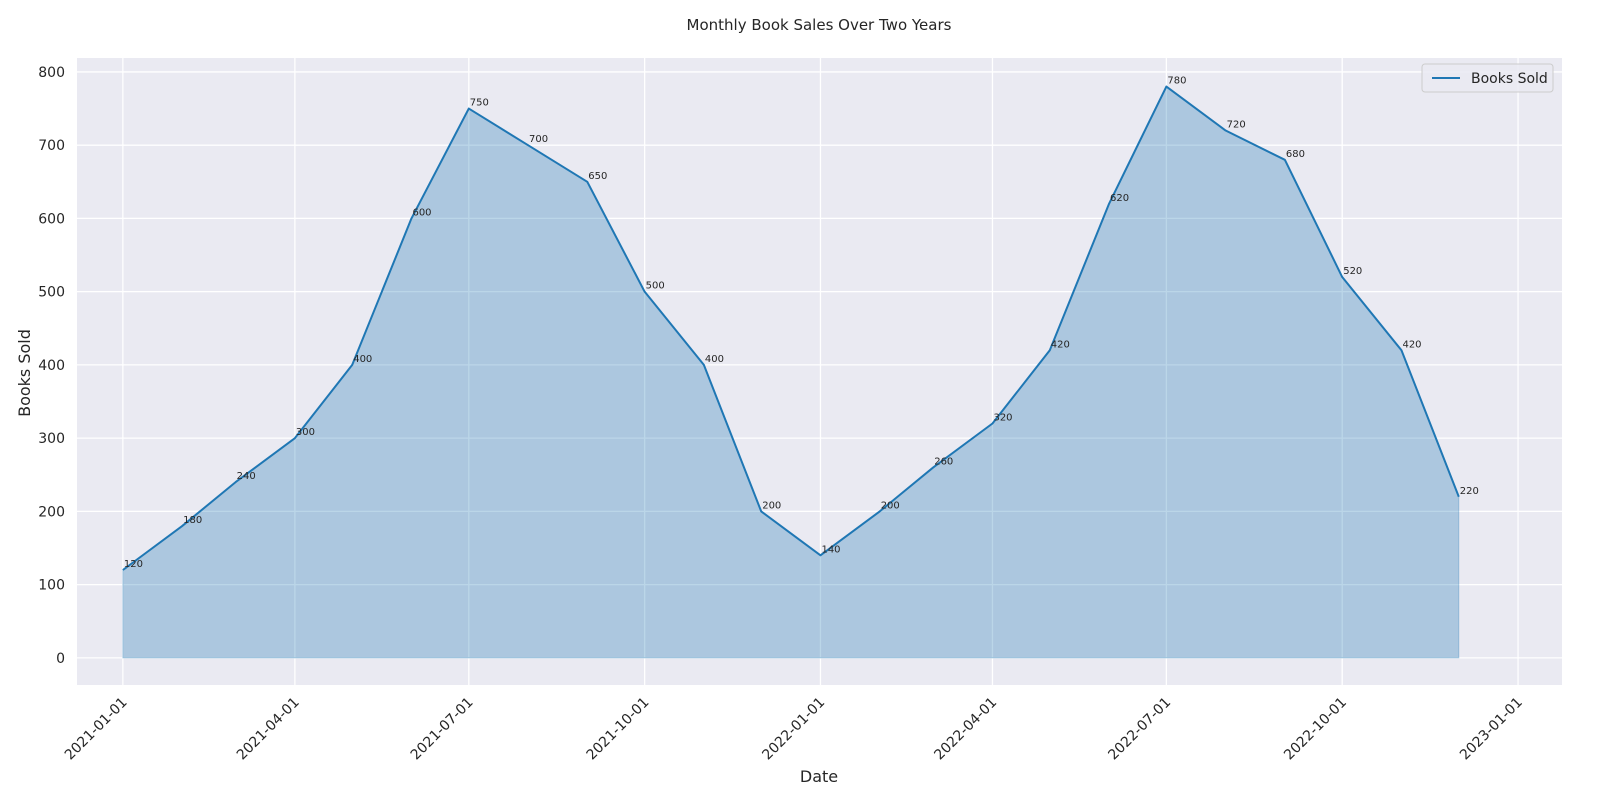  Describe the element at coordinates (1295, 154) in the screenshot. I see `data-label: 680` at that location.